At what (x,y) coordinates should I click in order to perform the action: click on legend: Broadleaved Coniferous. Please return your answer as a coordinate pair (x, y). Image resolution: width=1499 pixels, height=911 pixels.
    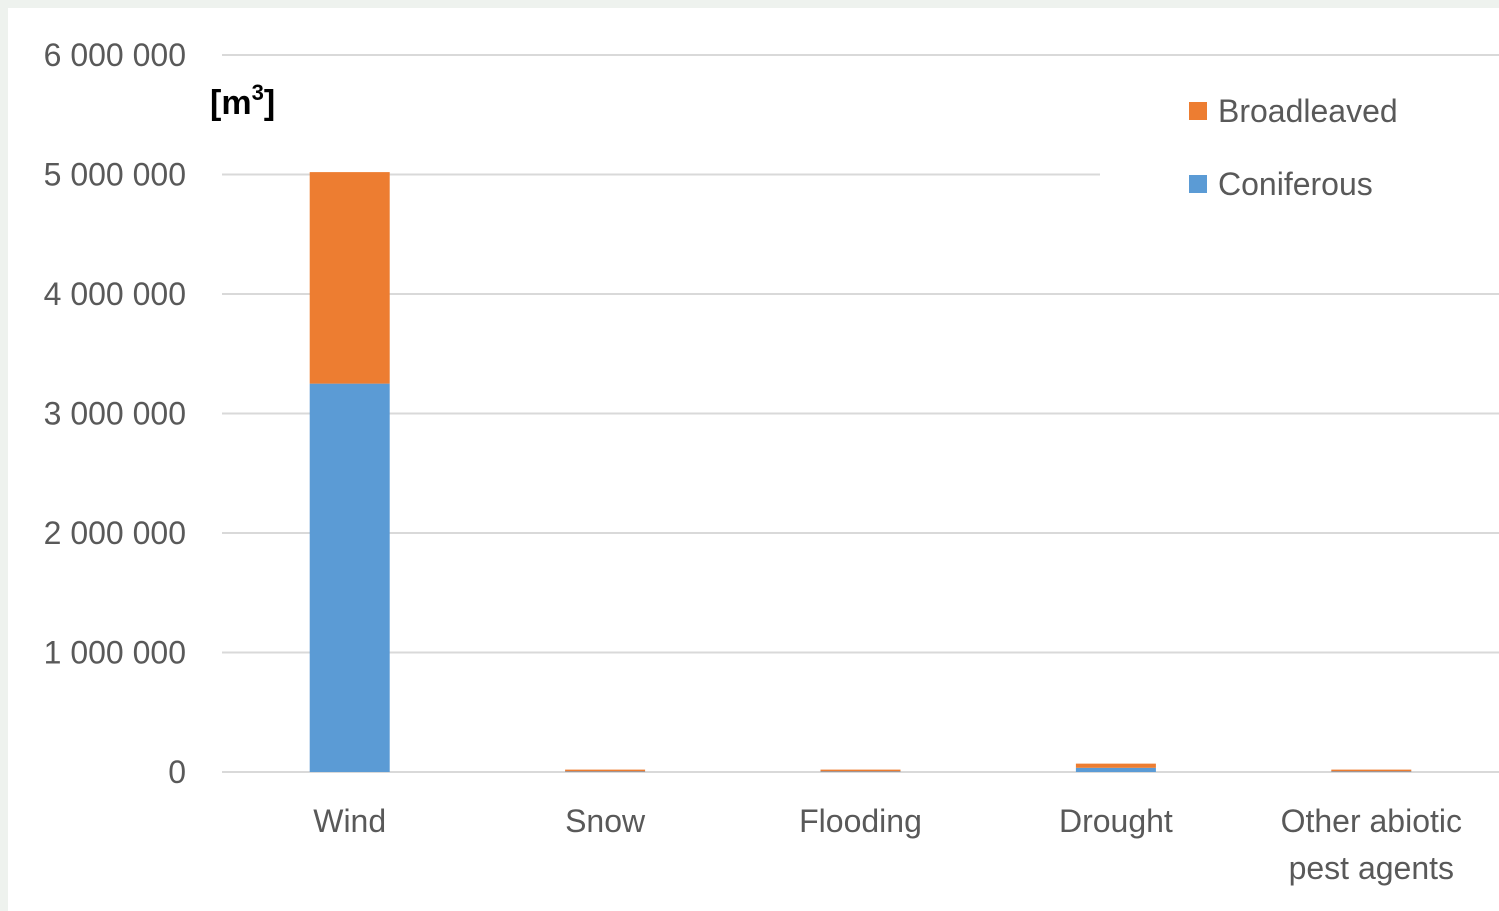
    Looking at the image, I should click on (1299, 148).